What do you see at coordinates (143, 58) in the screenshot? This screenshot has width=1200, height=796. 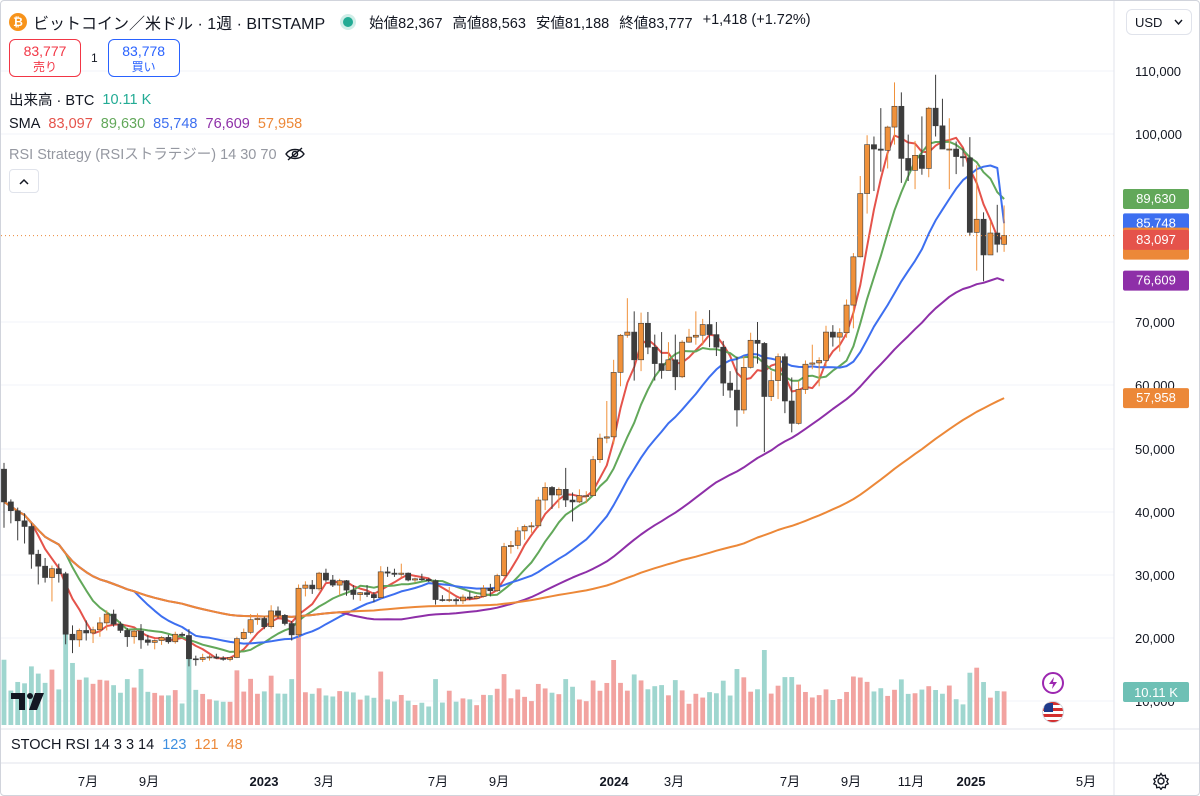 I see `buy-button: 83,778 買い` at bounding box center [143, 58].